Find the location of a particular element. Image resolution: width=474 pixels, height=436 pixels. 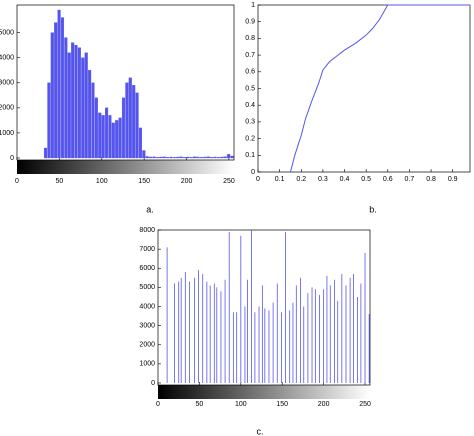

x-tick-label: 0.7 is located at coordinates (410, 179).